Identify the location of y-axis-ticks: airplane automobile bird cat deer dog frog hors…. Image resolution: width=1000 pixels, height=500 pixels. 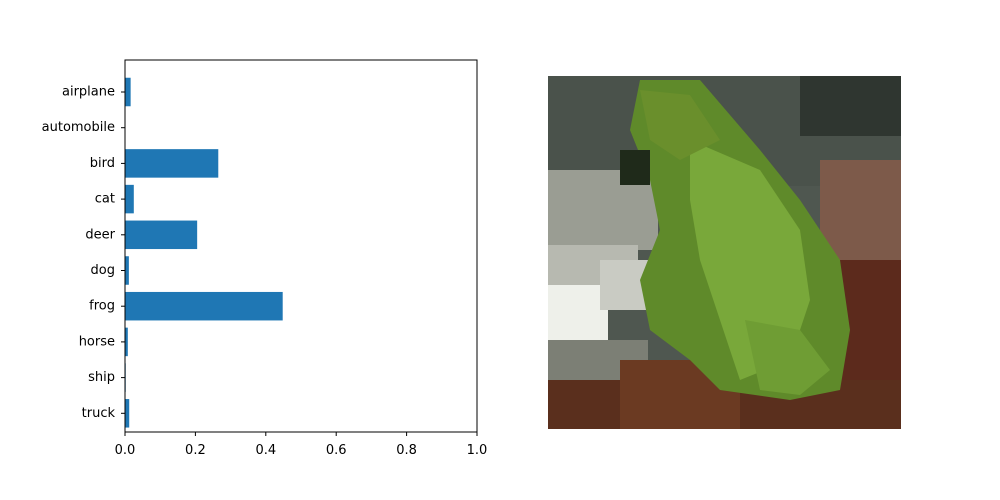
(83, 253).